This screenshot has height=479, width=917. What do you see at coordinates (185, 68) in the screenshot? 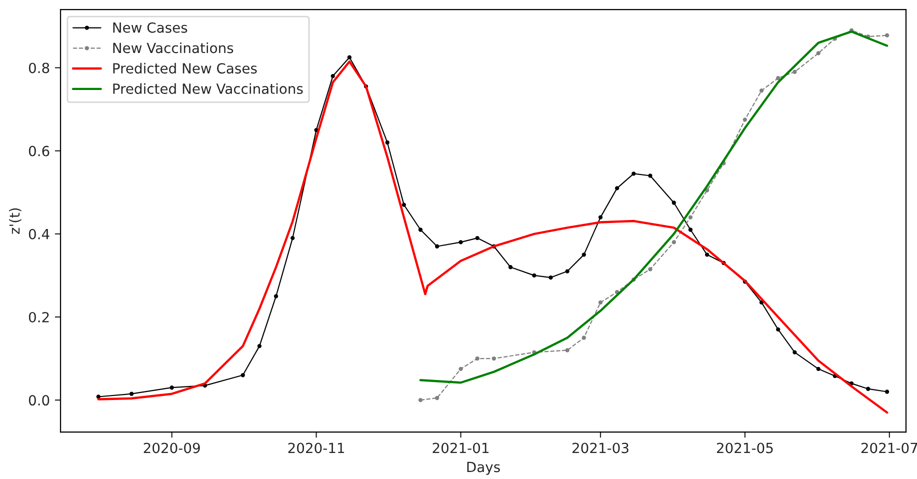
I see `legend-label: Predicted New Cases` at bounding box center [185, 68].